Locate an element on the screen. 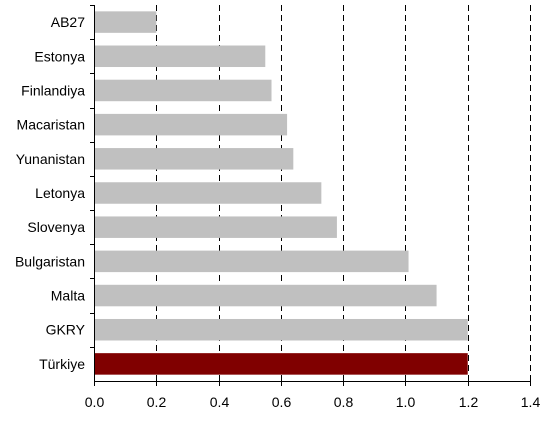  bar-gkry is located at coordinates (281, 329).